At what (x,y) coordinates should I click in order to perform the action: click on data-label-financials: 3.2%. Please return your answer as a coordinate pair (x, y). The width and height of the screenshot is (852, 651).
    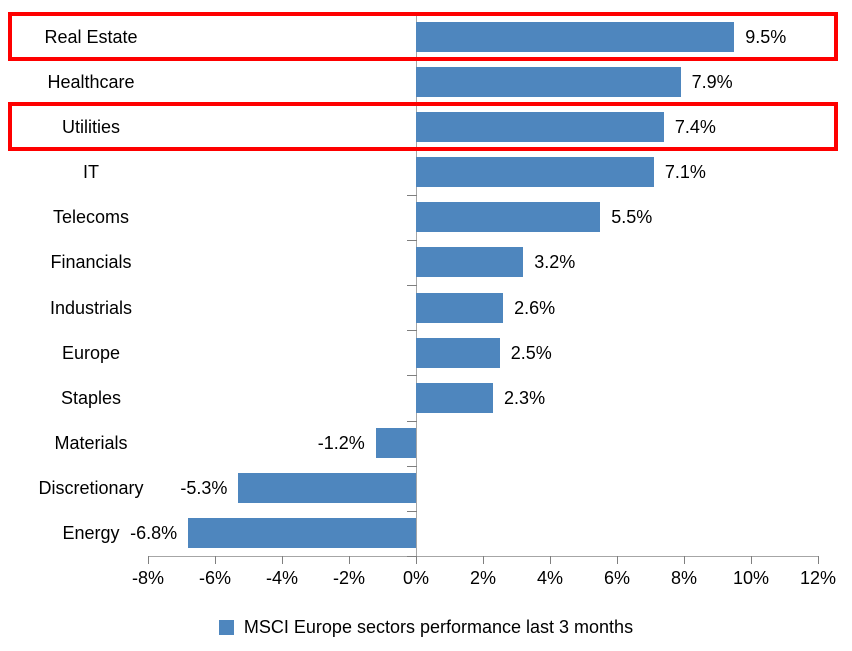
    Looking at the image, I should click on (555, 262).